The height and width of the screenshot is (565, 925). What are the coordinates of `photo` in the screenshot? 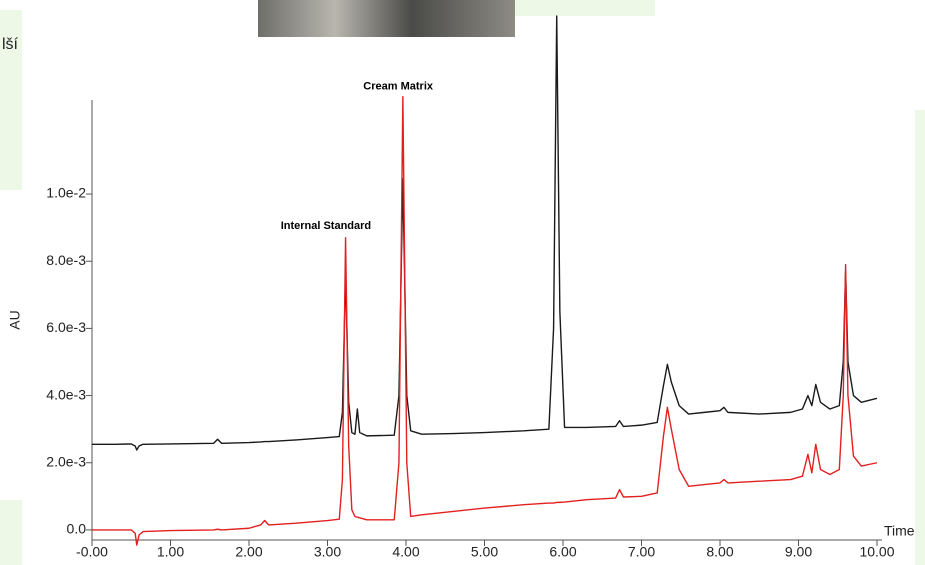 It's located at (386, 18).